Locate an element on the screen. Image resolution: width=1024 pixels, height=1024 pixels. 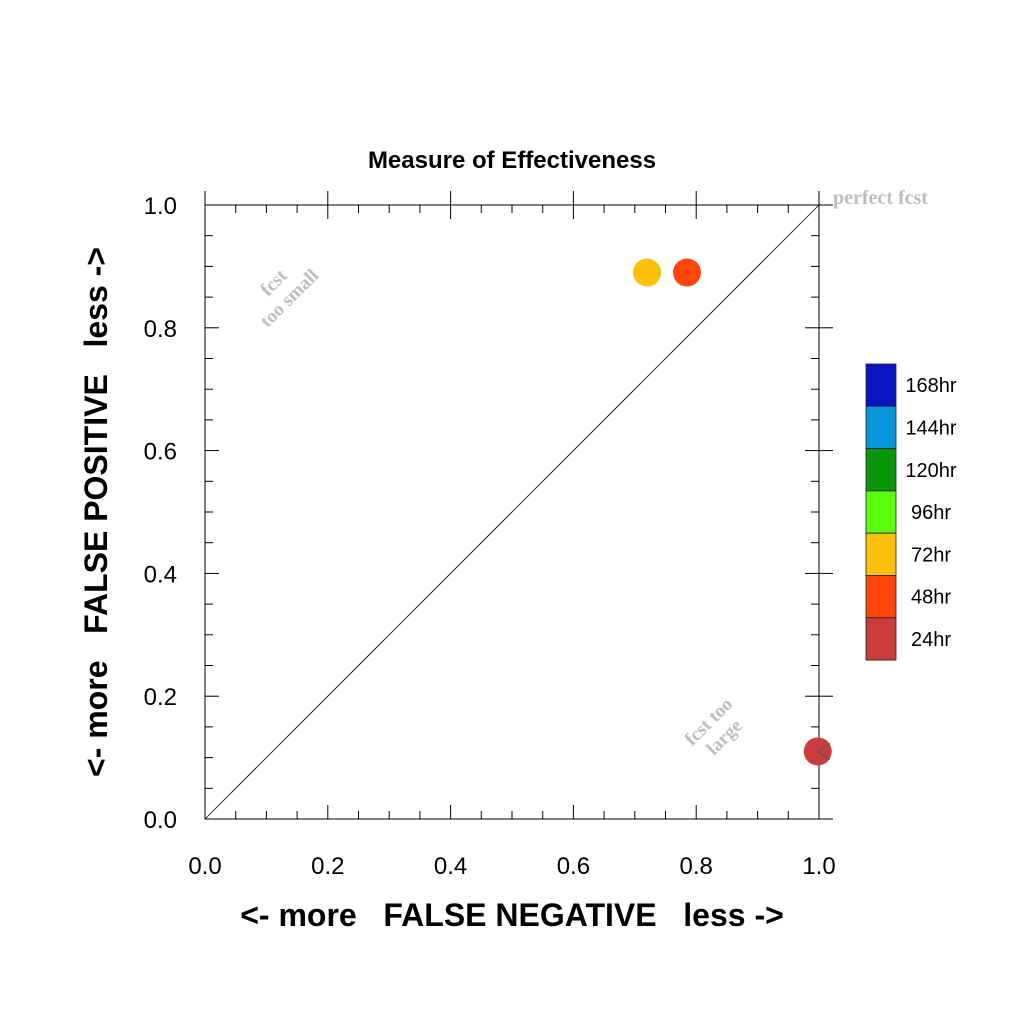
x-axis-label: <- more FALSE NEGATIVE less -> is located at coordinates (512, 915).